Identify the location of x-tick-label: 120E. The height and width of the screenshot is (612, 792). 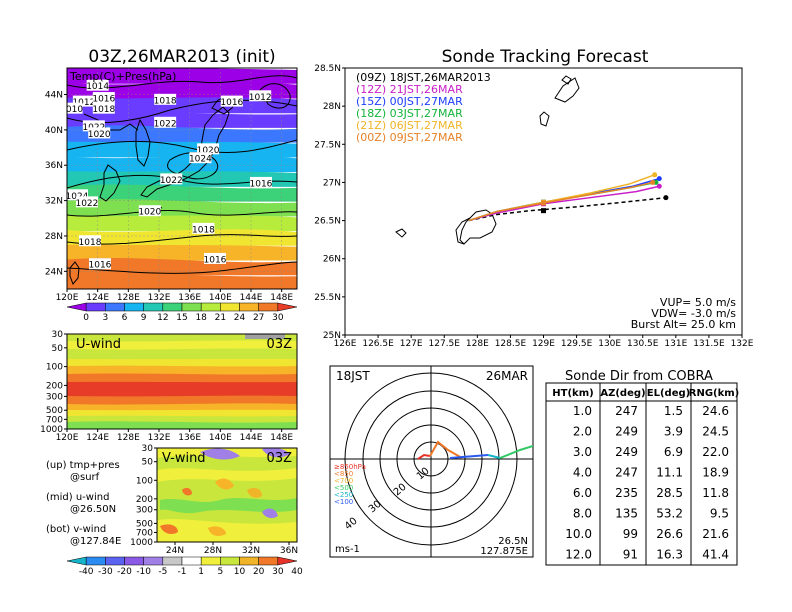
(67, 298).